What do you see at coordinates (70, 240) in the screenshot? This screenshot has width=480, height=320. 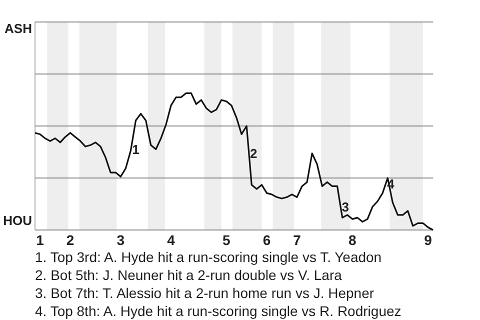 I see `x-tick-label: 2` at bounding box center [70, 240].